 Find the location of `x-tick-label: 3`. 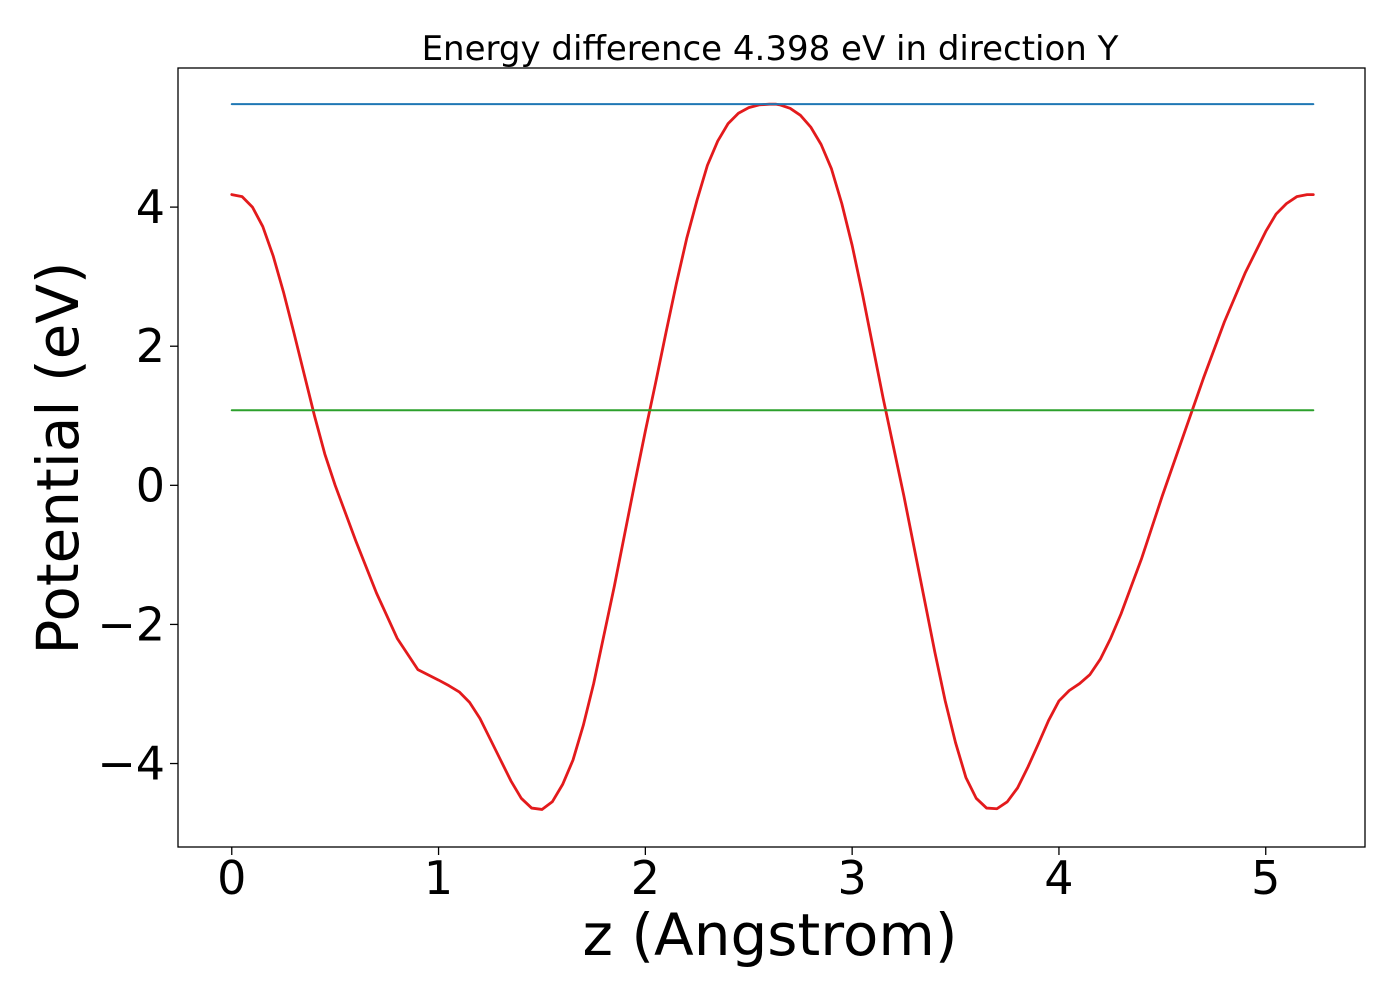

x-tick-label: 3 is located at coordinates (852, 878).